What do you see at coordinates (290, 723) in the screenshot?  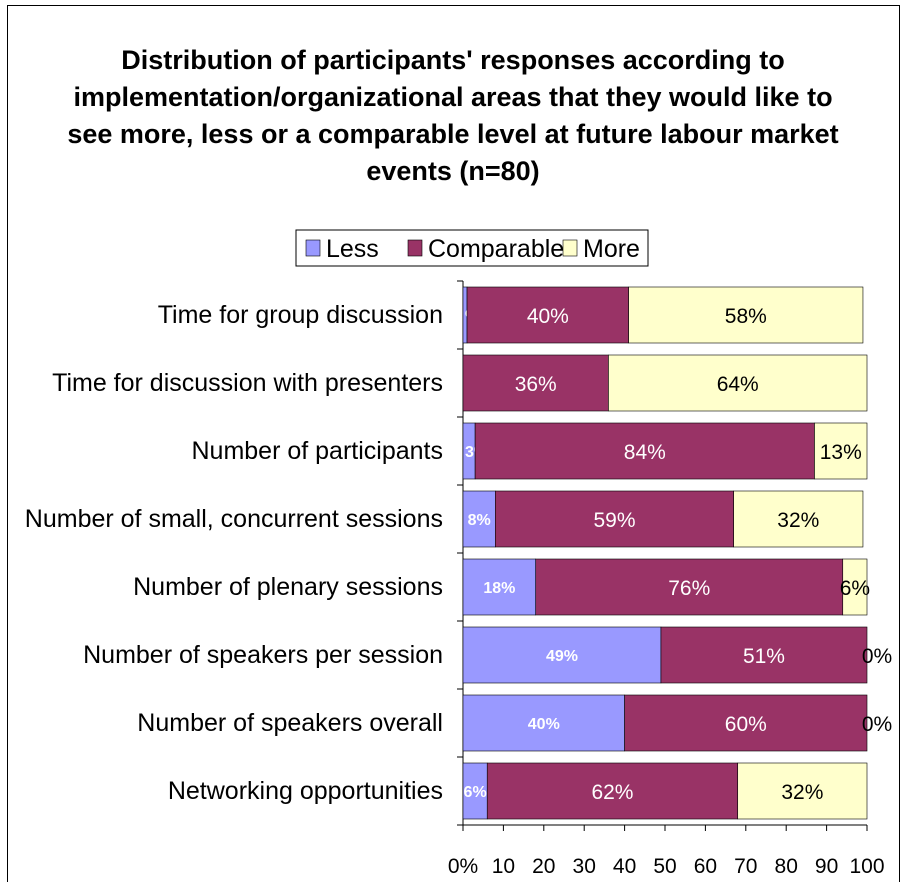 I see `category-label: Number of speakers overall` at bounding box center [290, 723].